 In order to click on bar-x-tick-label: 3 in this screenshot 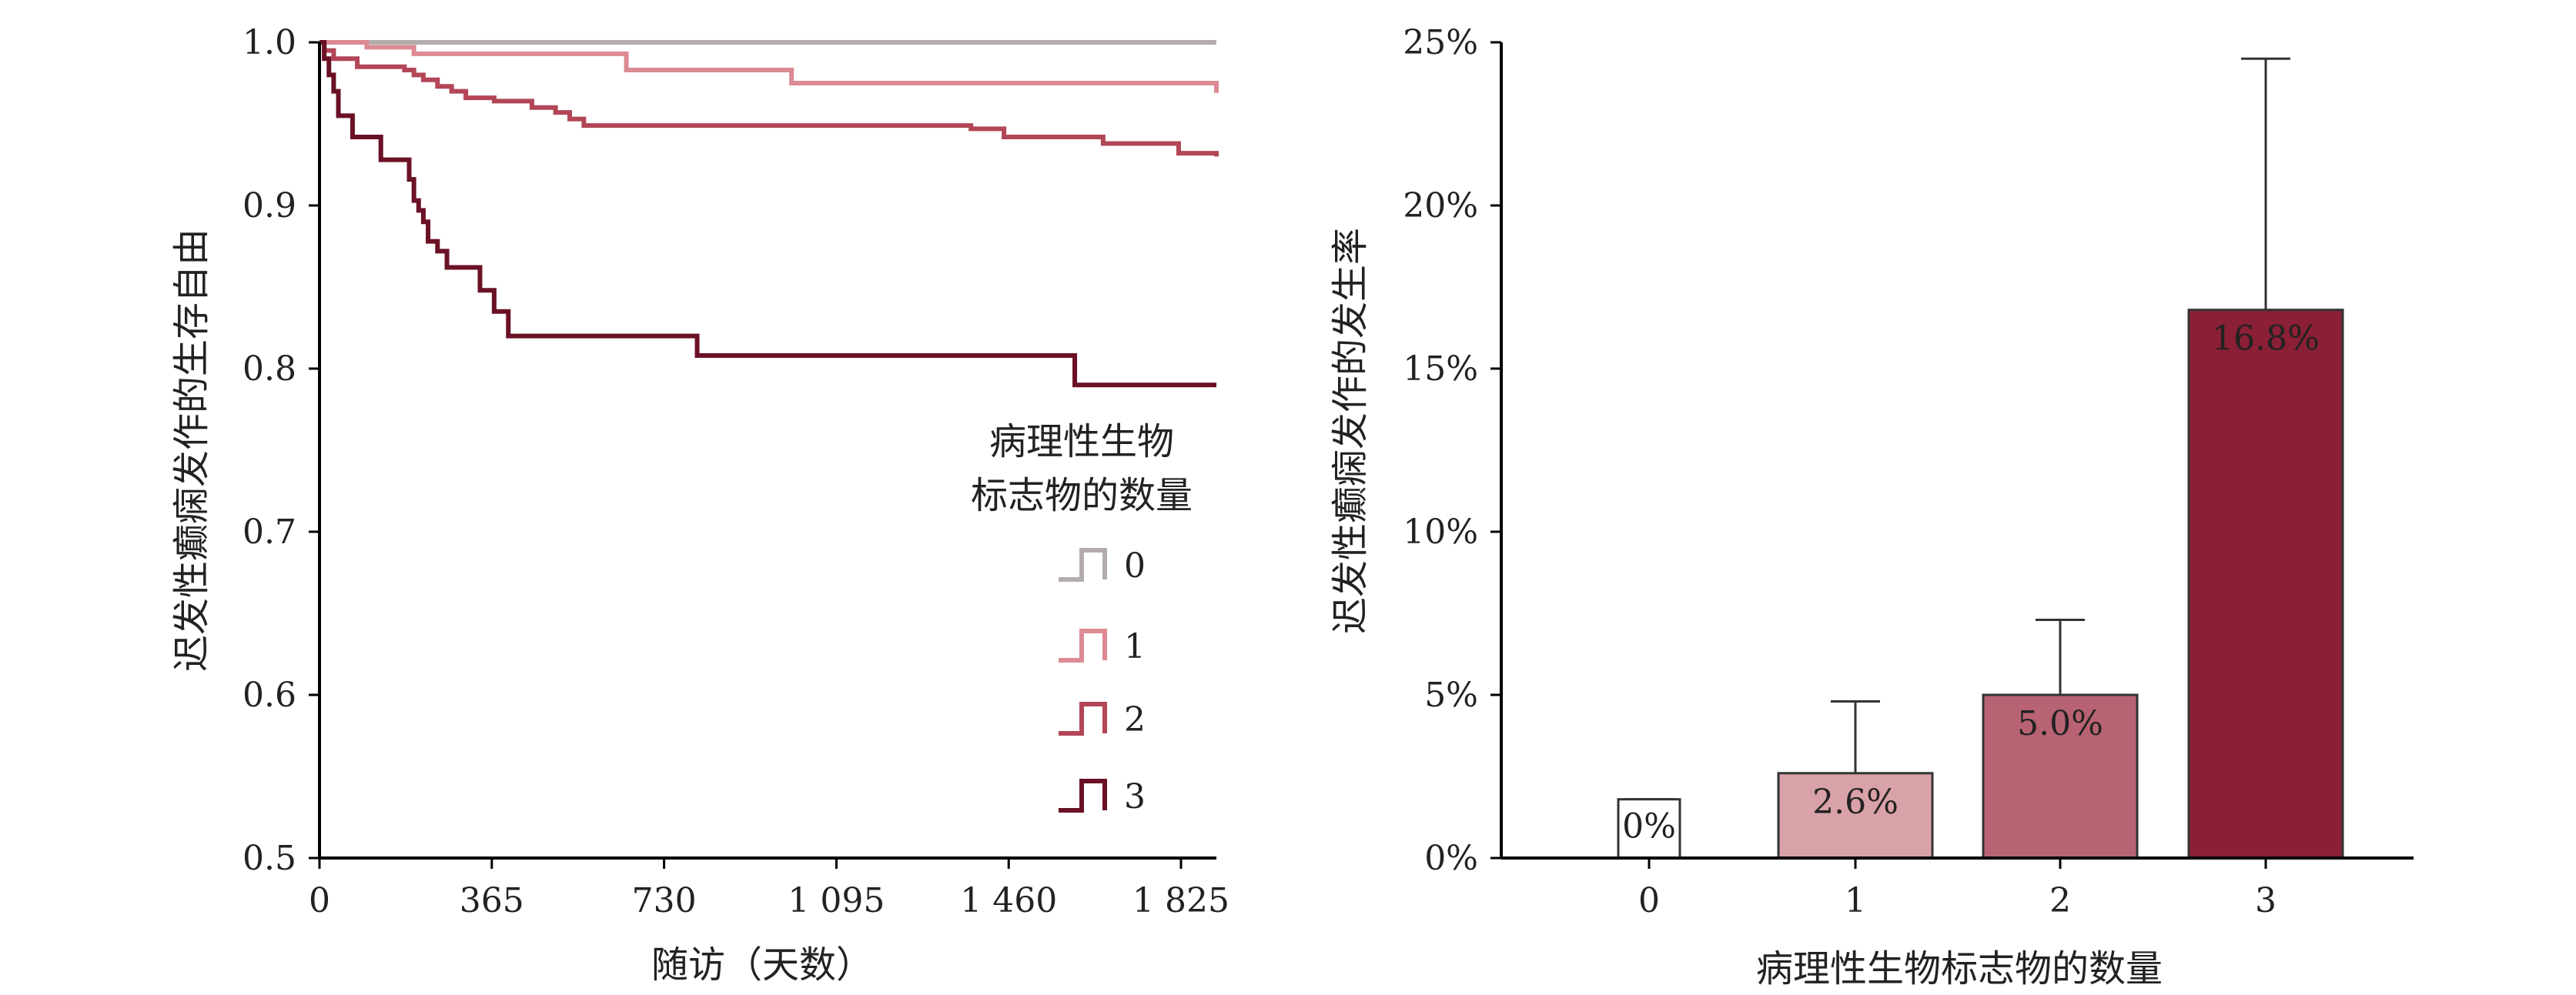, I will do `click(2266, 900)`.